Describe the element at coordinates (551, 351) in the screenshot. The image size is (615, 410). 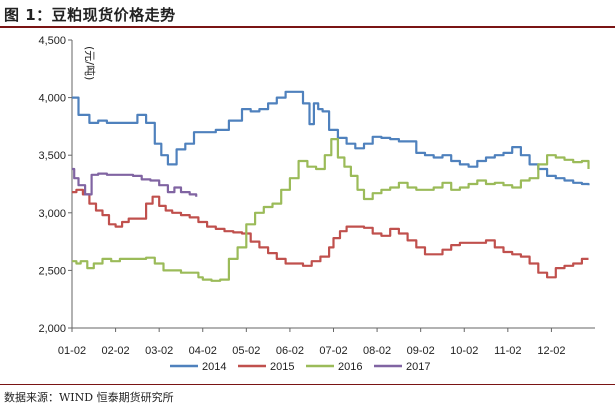
I see `x-tick-label: 12-02` at that location.